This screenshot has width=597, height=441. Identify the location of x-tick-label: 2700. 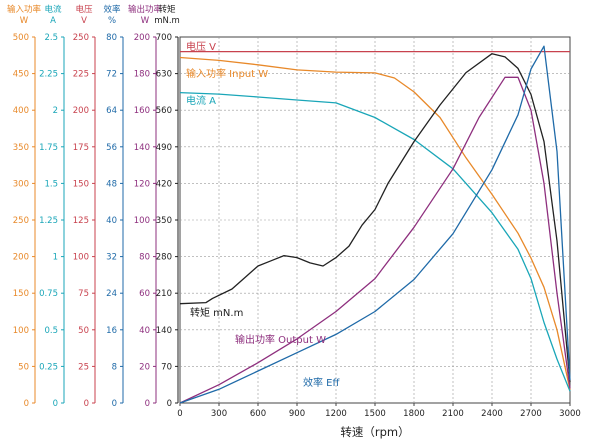
(531, 414).